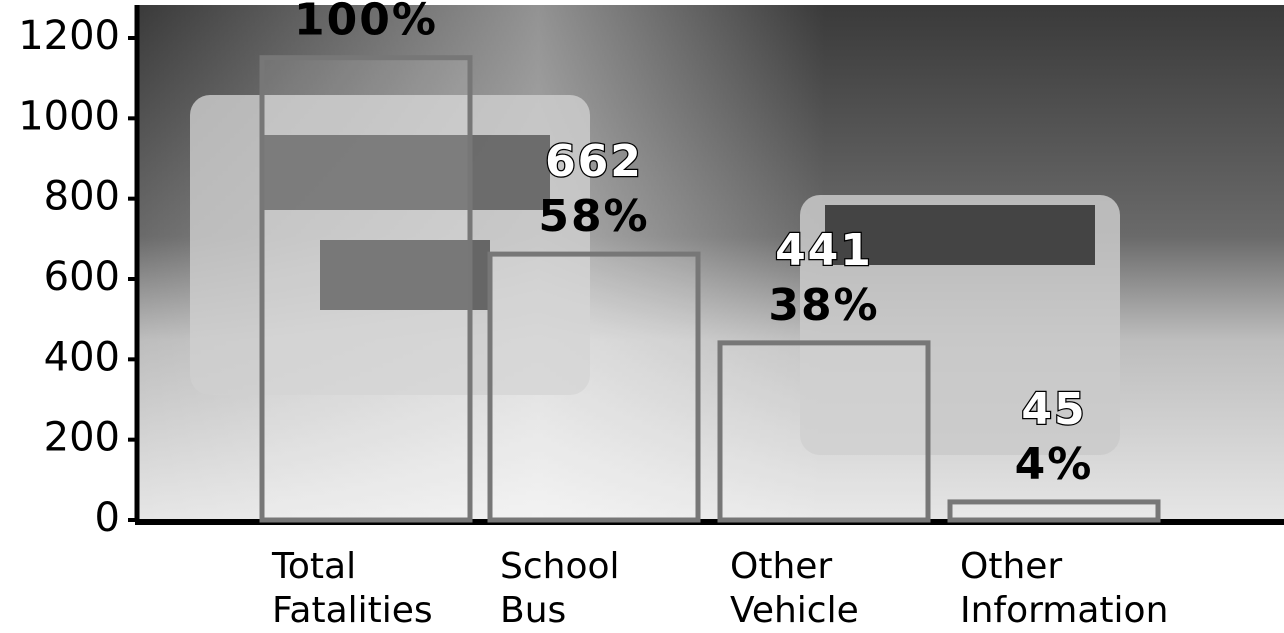 The image size is (1284, 633). Describe the element at coordinates (82, 277) in the screenshot. I see `y-tick-label: 600` at that location.